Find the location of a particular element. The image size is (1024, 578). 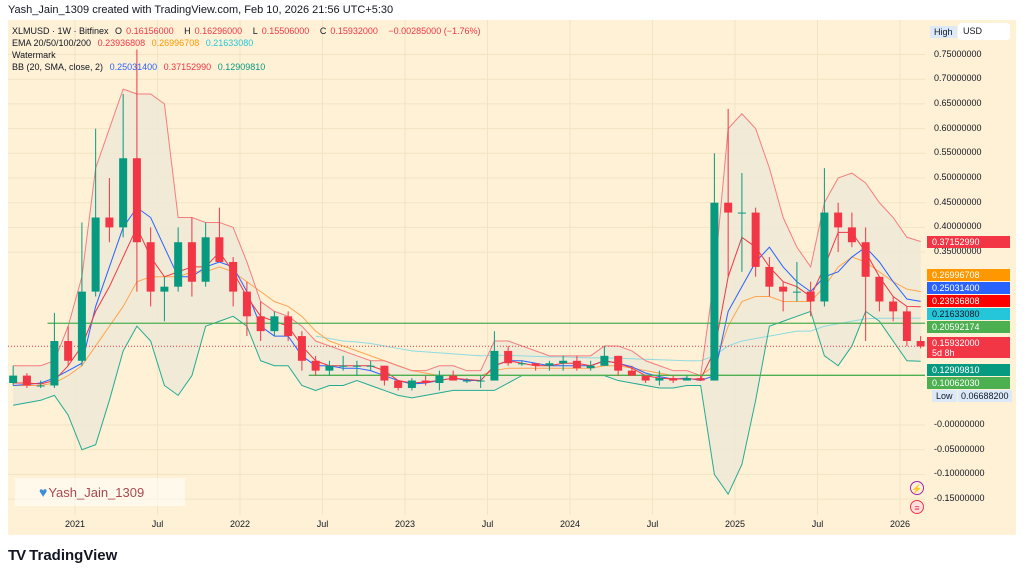

bb-upper-value: 0.37152990 is located at coordinates (187, 67).